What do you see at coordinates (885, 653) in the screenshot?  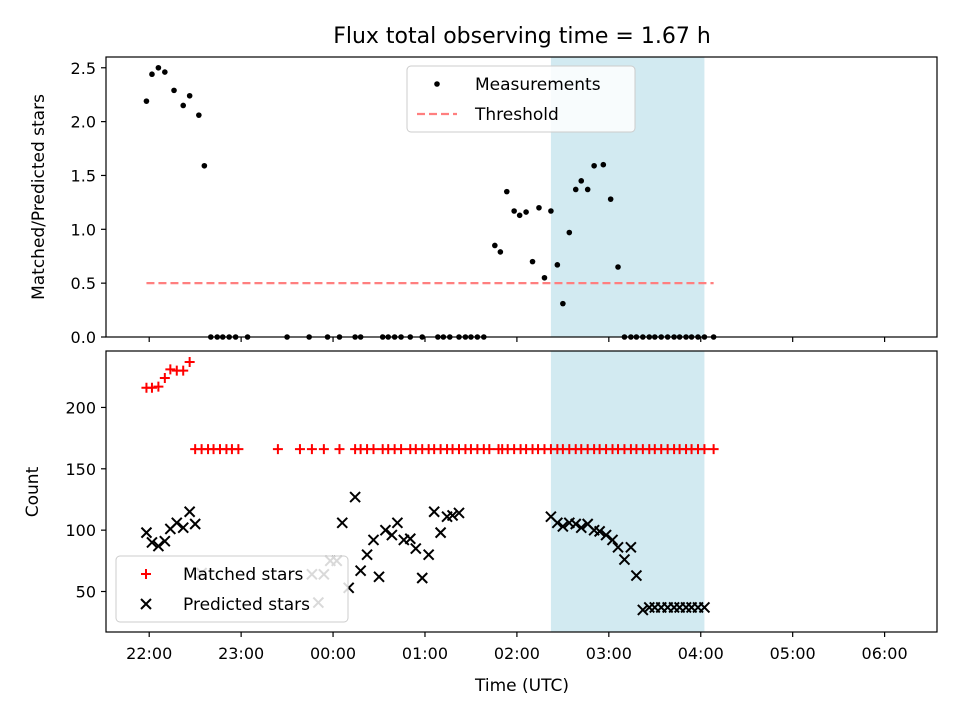 I see `x-tick-label: 06:00` at bounding box center [885, 653].